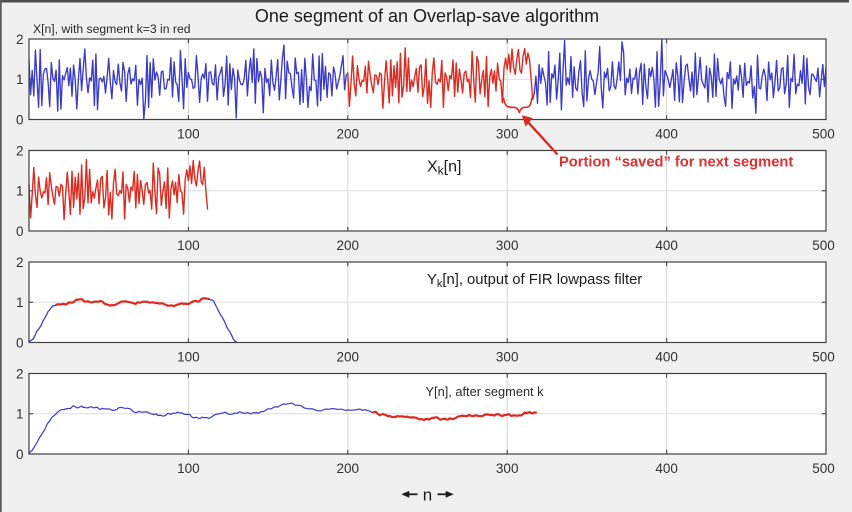  What do you see at coordinates (676, 163) in the screenshot?
I see `svg-text:Portion “saved” for next segme: Portion “saved” for next segment` at bounding box center [676, 163].